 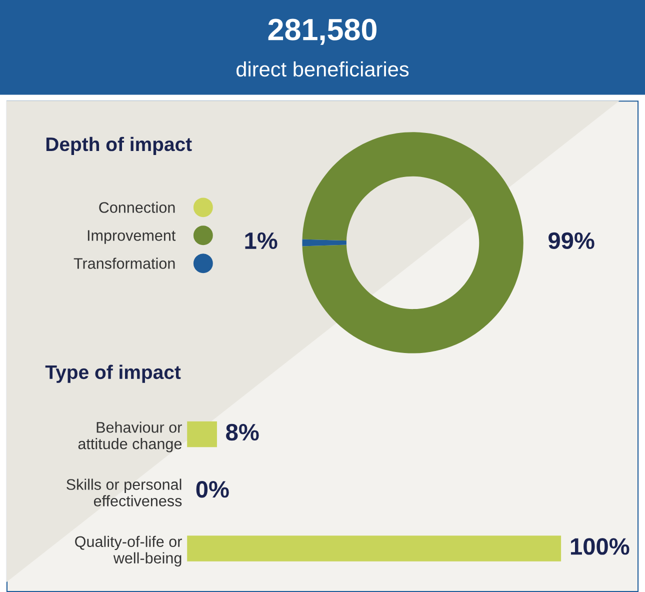 I want to click on data-label: 100%, so click(x=600, y=546).